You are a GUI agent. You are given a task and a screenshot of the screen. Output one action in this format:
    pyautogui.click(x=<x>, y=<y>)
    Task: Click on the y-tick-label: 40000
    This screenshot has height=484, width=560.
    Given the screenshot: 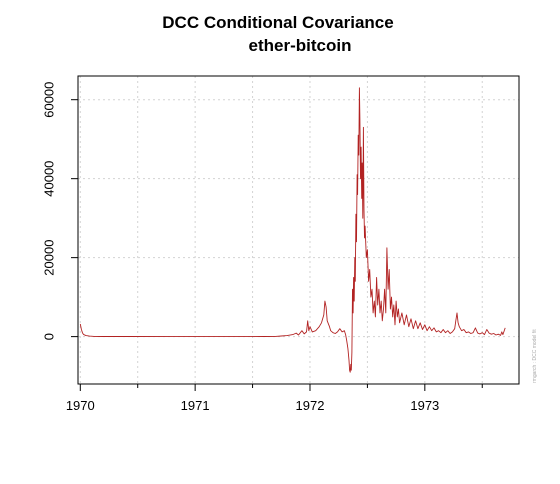 What is the action you would take?
    pyautogui.click(x=48, y=179)
    